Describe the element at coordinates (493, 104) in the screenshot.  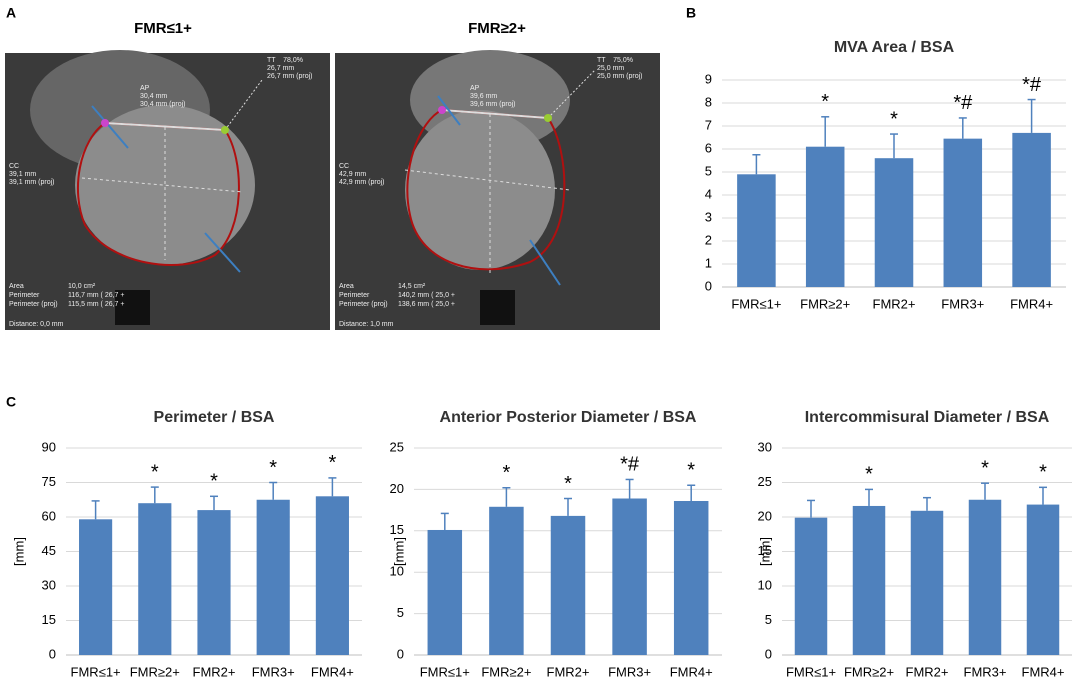
I see `ct-annotation: 39,6 mm (proj)` at that location.